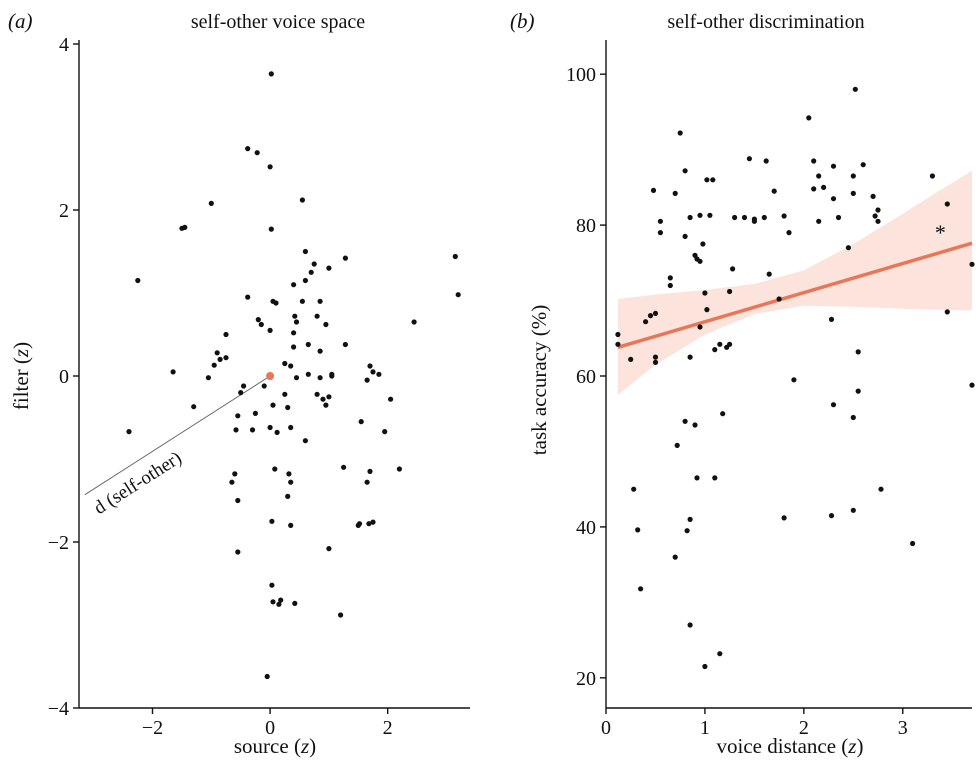 Image resolution: width=976 pixels, height=760 pixels. I want to click on panel-b-x-tick-label: 1, so click(705, 728).